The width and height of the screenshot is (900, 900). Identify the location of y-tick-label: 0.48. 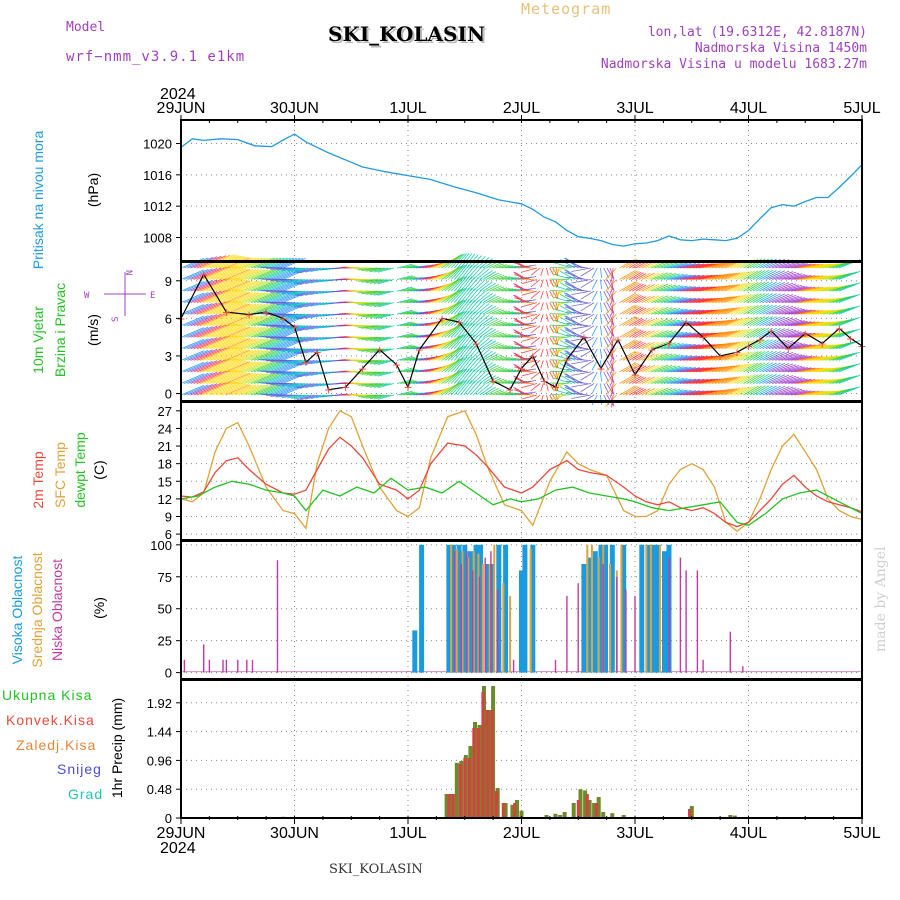
(159, 789).